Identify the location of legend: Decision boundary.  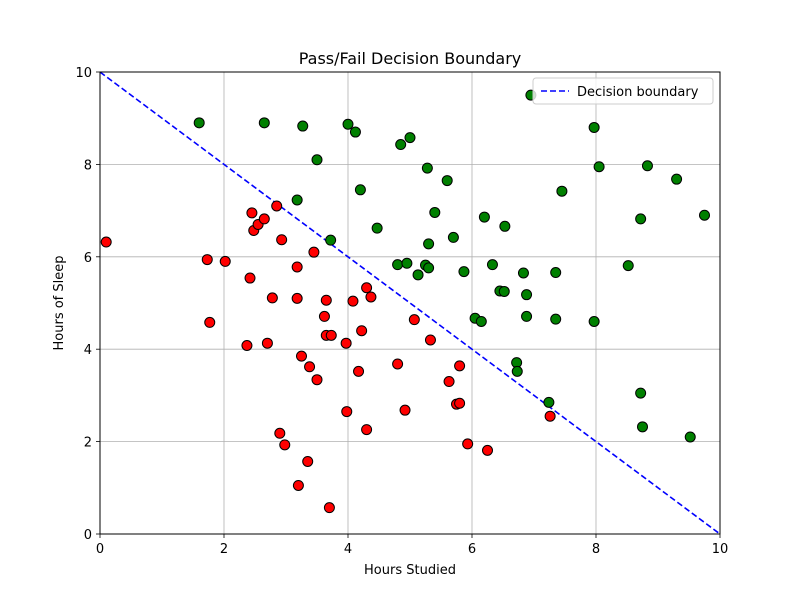
(623, 91).